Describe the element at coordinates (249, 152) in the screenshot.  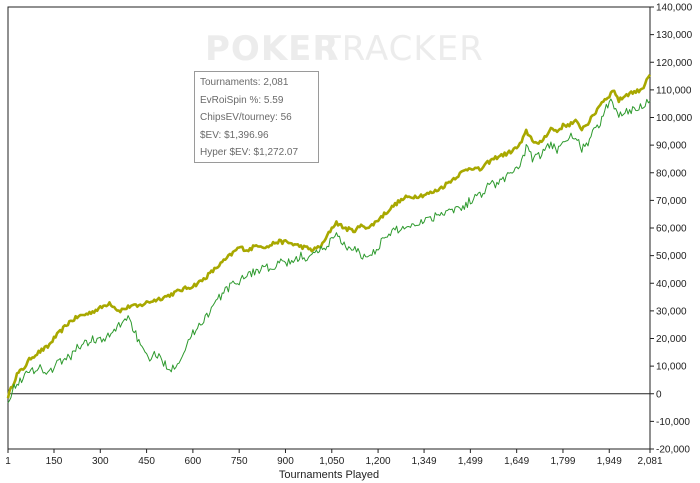
I see `stat-hyper-sev: Hyper $EV: $1,272.07` at that location.